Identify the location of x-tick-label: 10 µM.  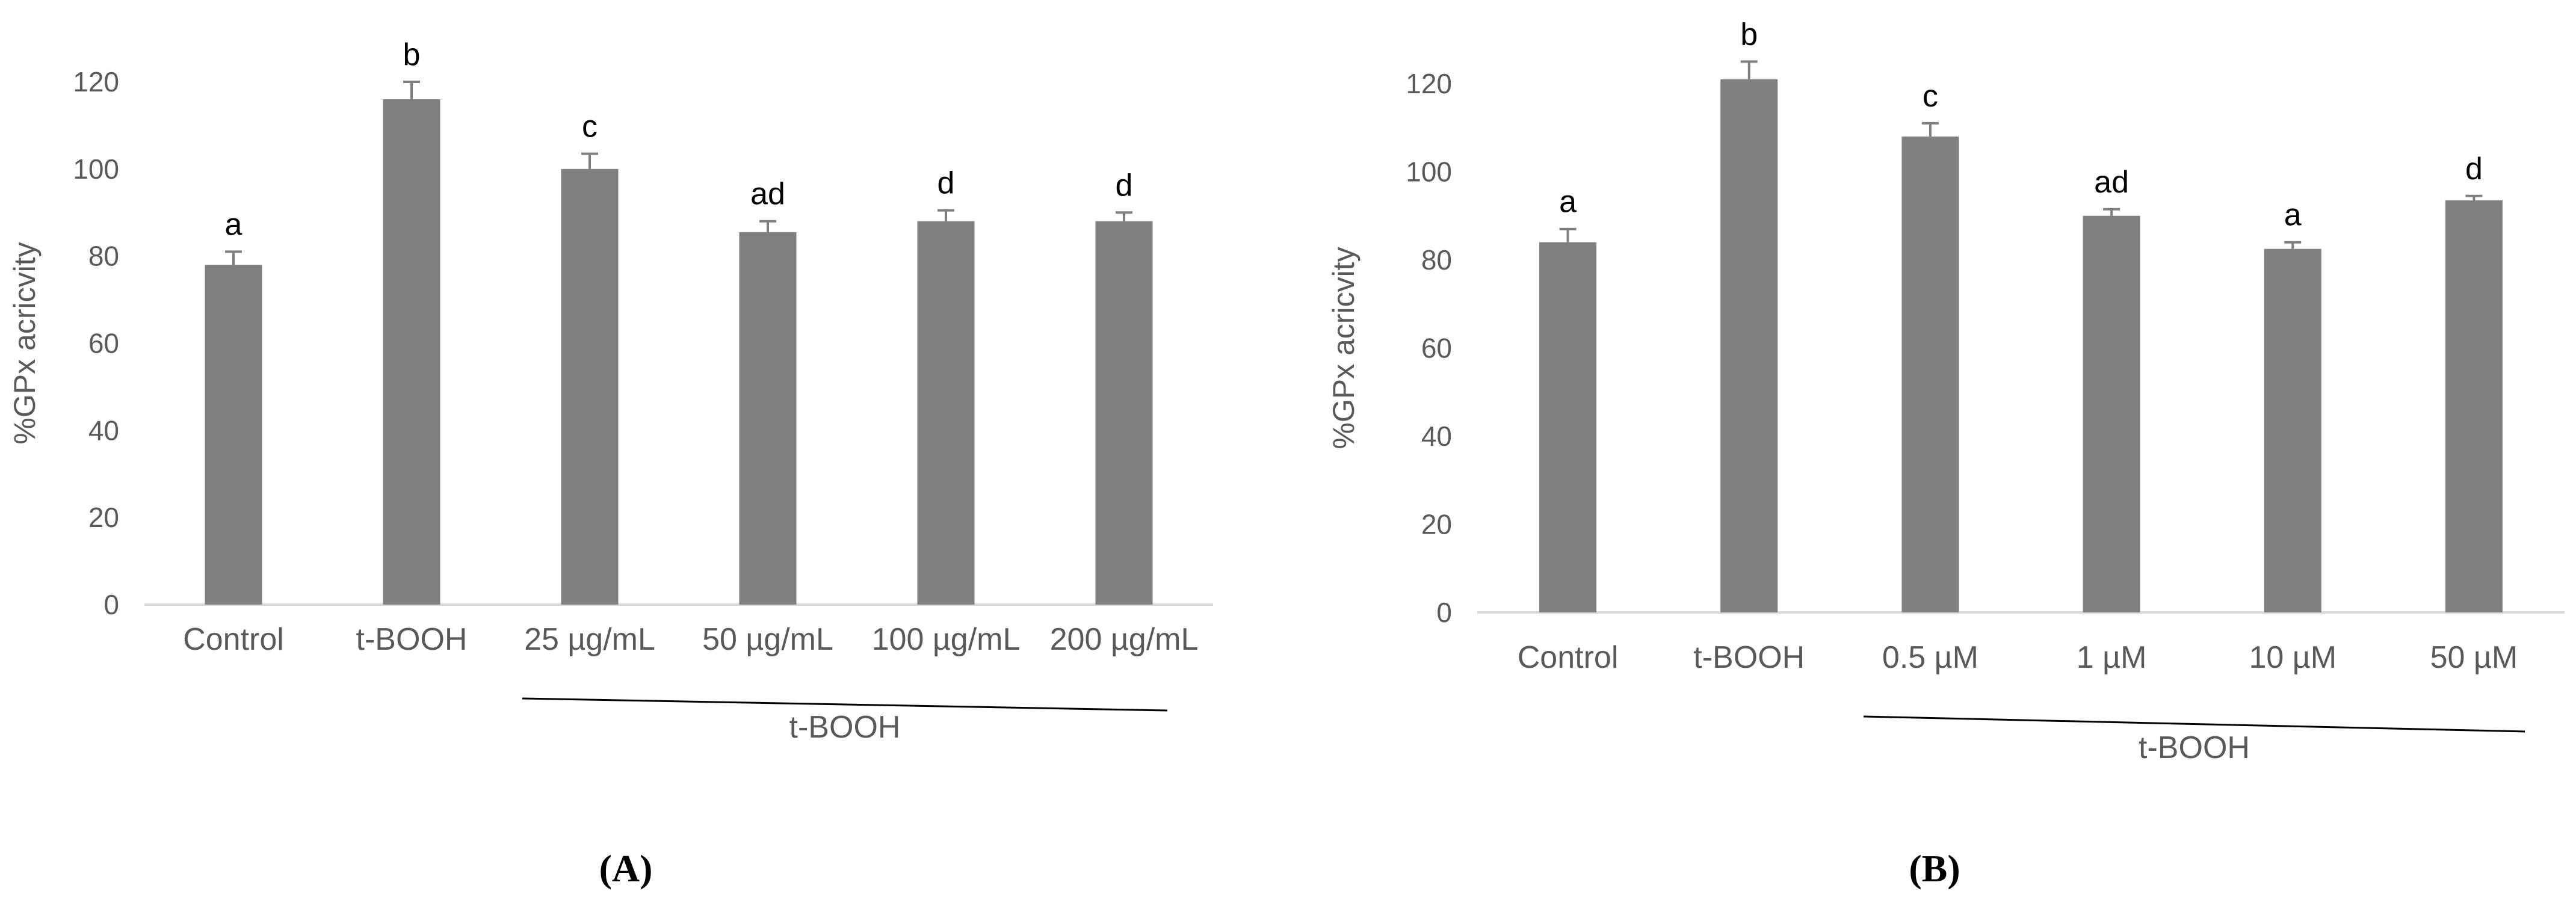
(2293, 657).